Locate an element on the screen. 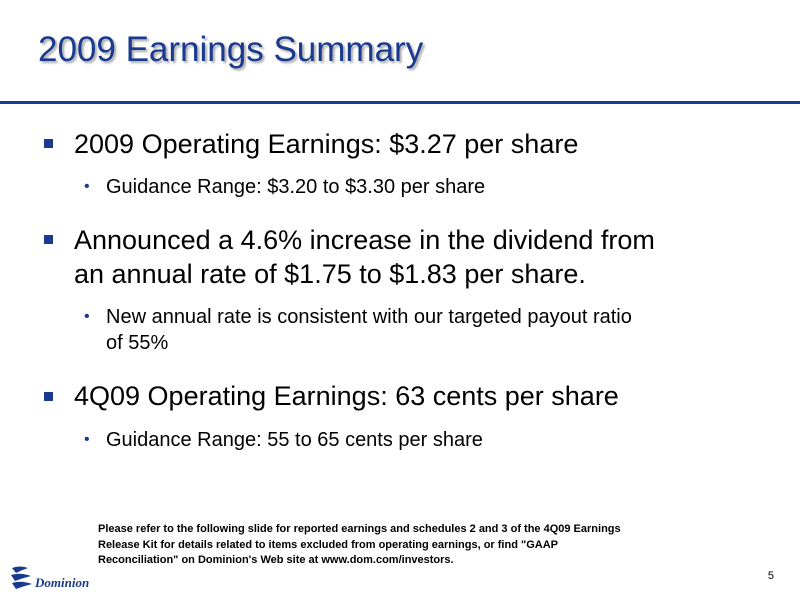 This screenshot has width=800, height=600. bullet-3-sub-1: Guidance Range: 55 to 65 cents per share is located at coordinates (294, 440).